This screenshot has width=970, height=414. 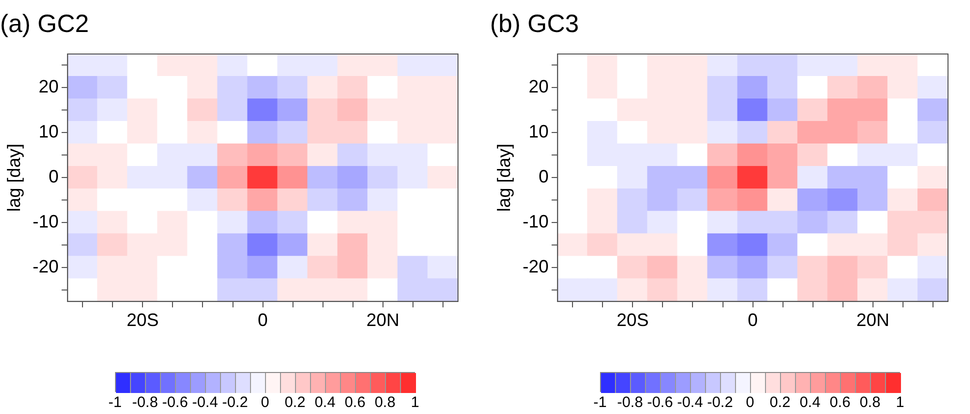 I want to click on chart-title: (a) GC2, so click(x=44, y=24).